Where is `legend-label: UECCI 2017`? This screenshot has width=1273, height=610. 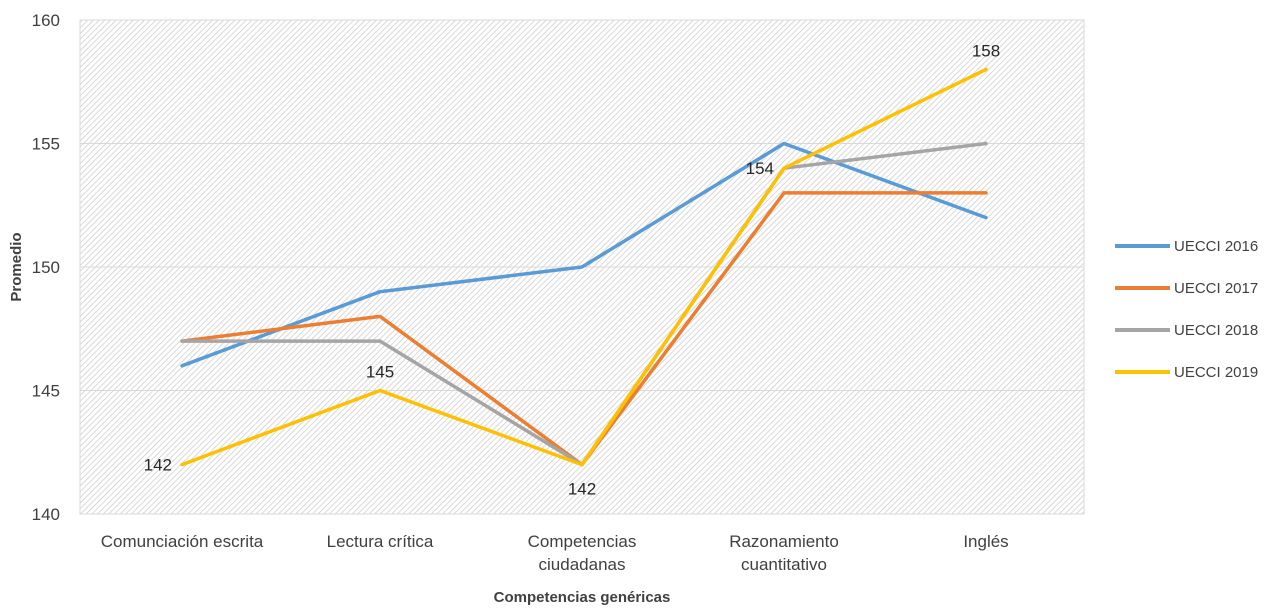 legend-label: UECCI 2017 is located at coordinates (1216, 288).